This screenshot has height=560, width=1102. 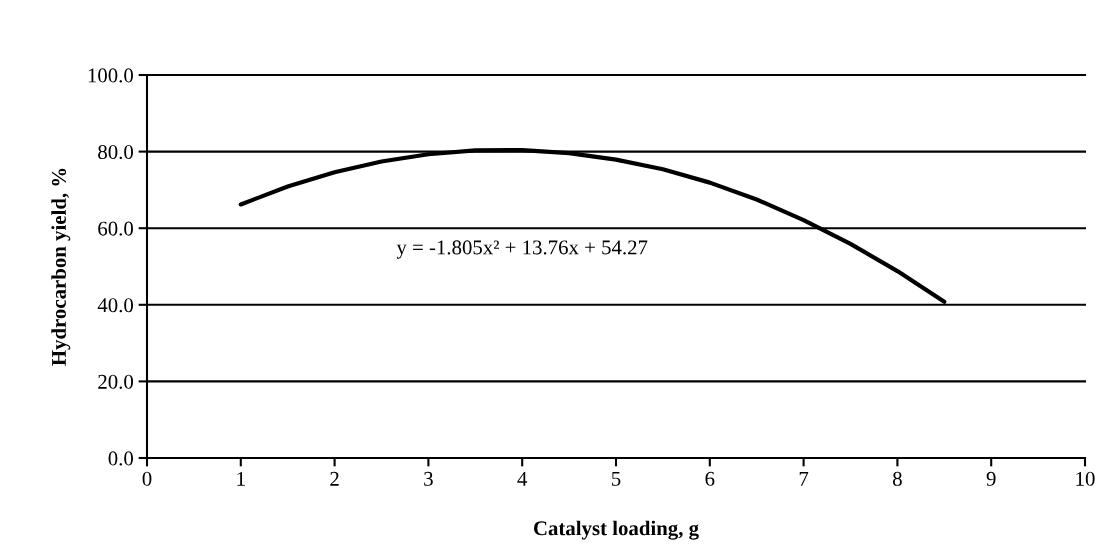 I want to click on x-tick-label: 3, so click(x=428, y=478).